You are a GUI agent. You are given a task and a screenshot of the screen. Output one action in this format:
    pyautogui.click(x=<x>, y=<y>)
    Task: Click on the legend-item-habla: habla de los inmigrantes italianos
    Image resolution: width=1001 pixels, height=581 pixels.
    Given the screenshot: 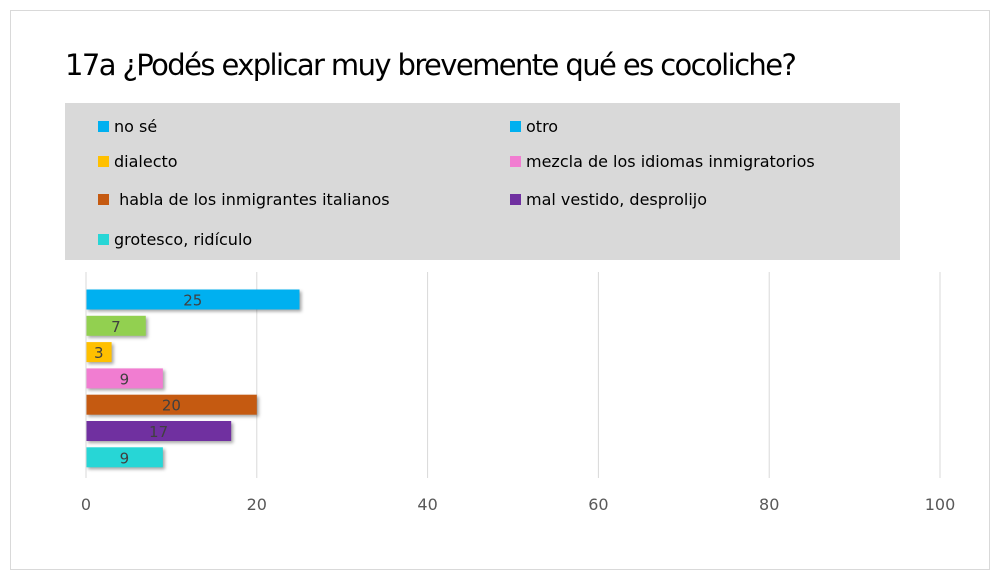 What is the action you would take?
    pyautogui.click(x=244, y=199)
    